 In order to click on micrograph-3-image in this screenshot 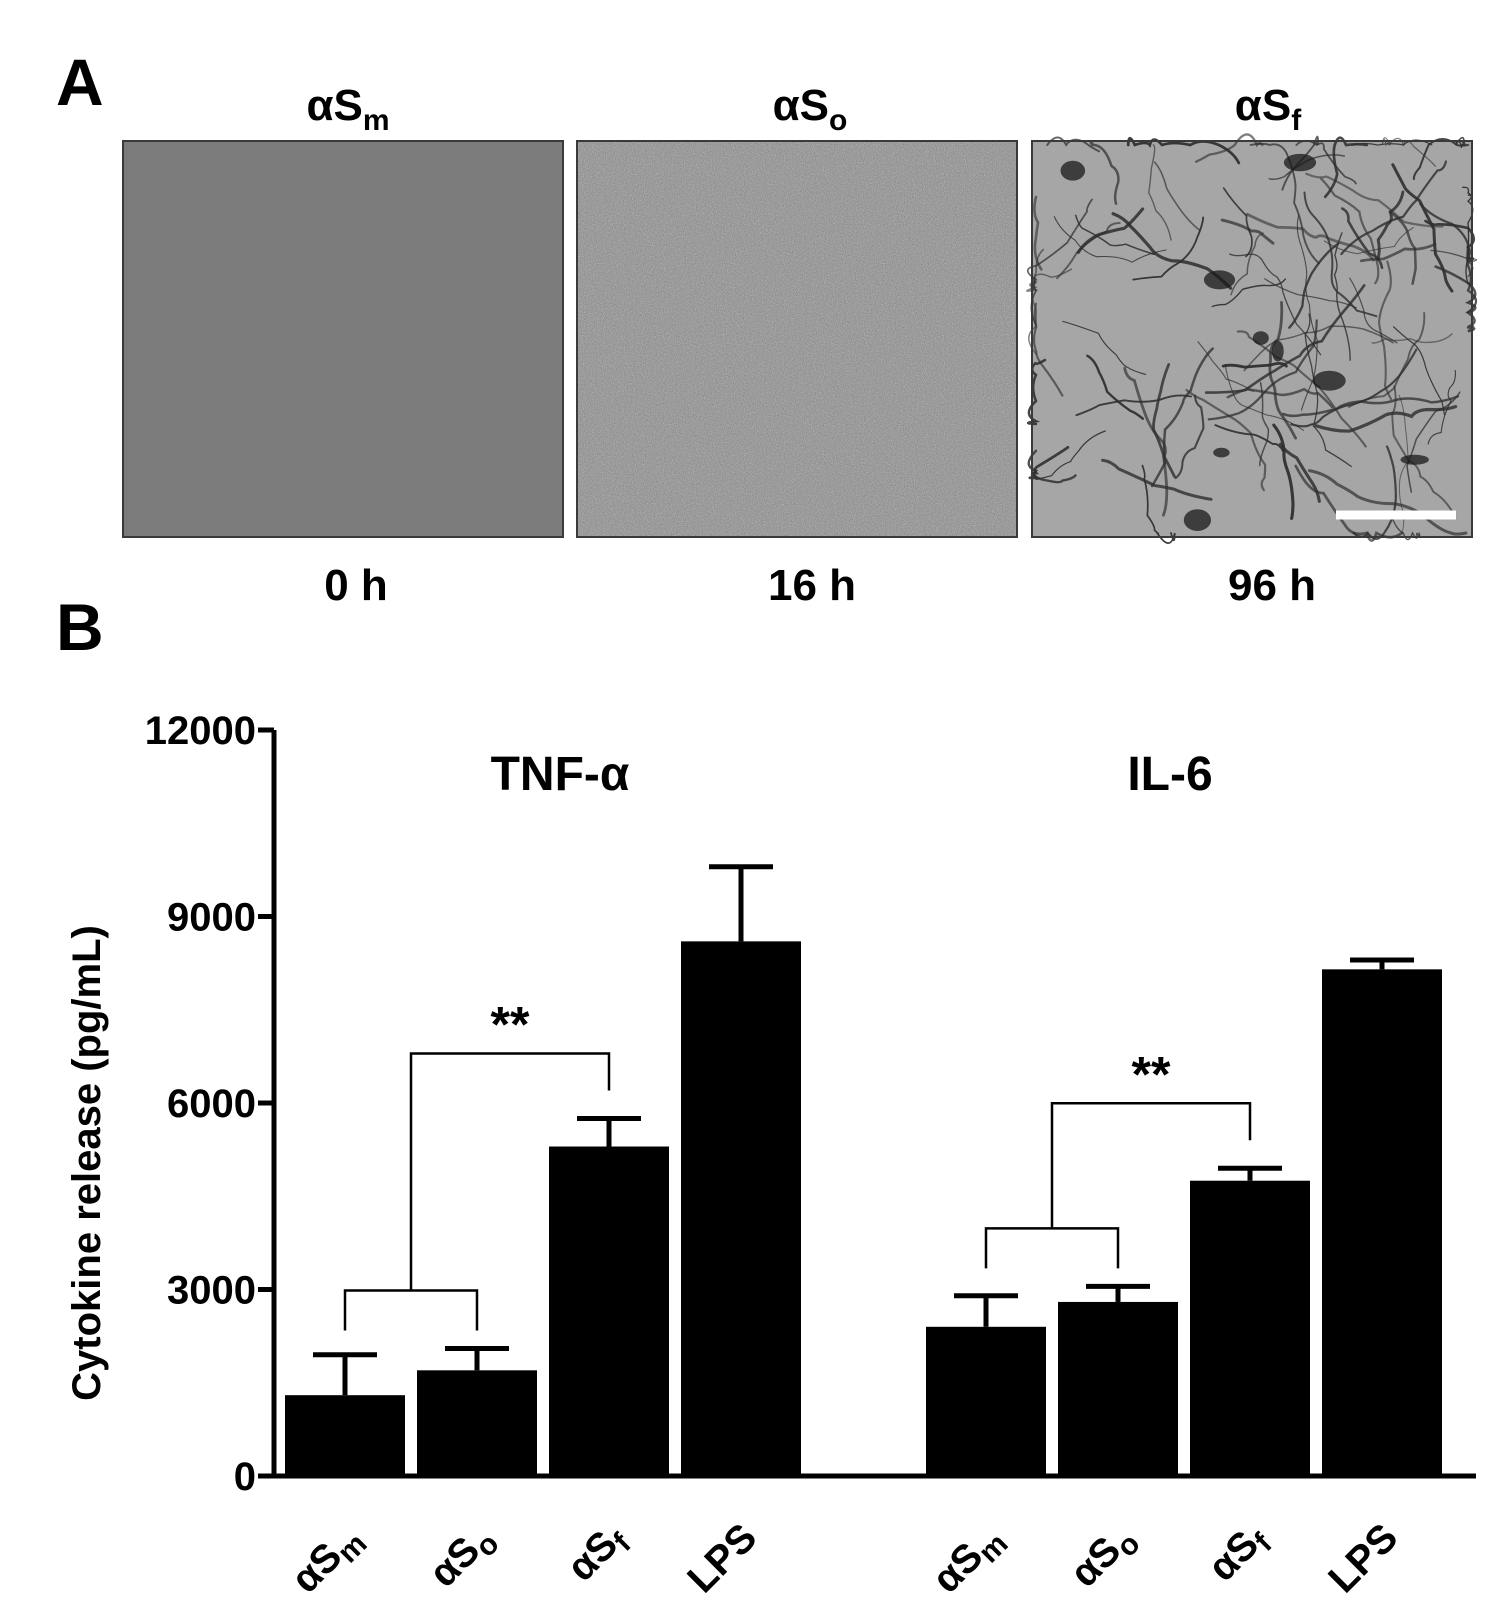, I will do `click(1252, 339)`.